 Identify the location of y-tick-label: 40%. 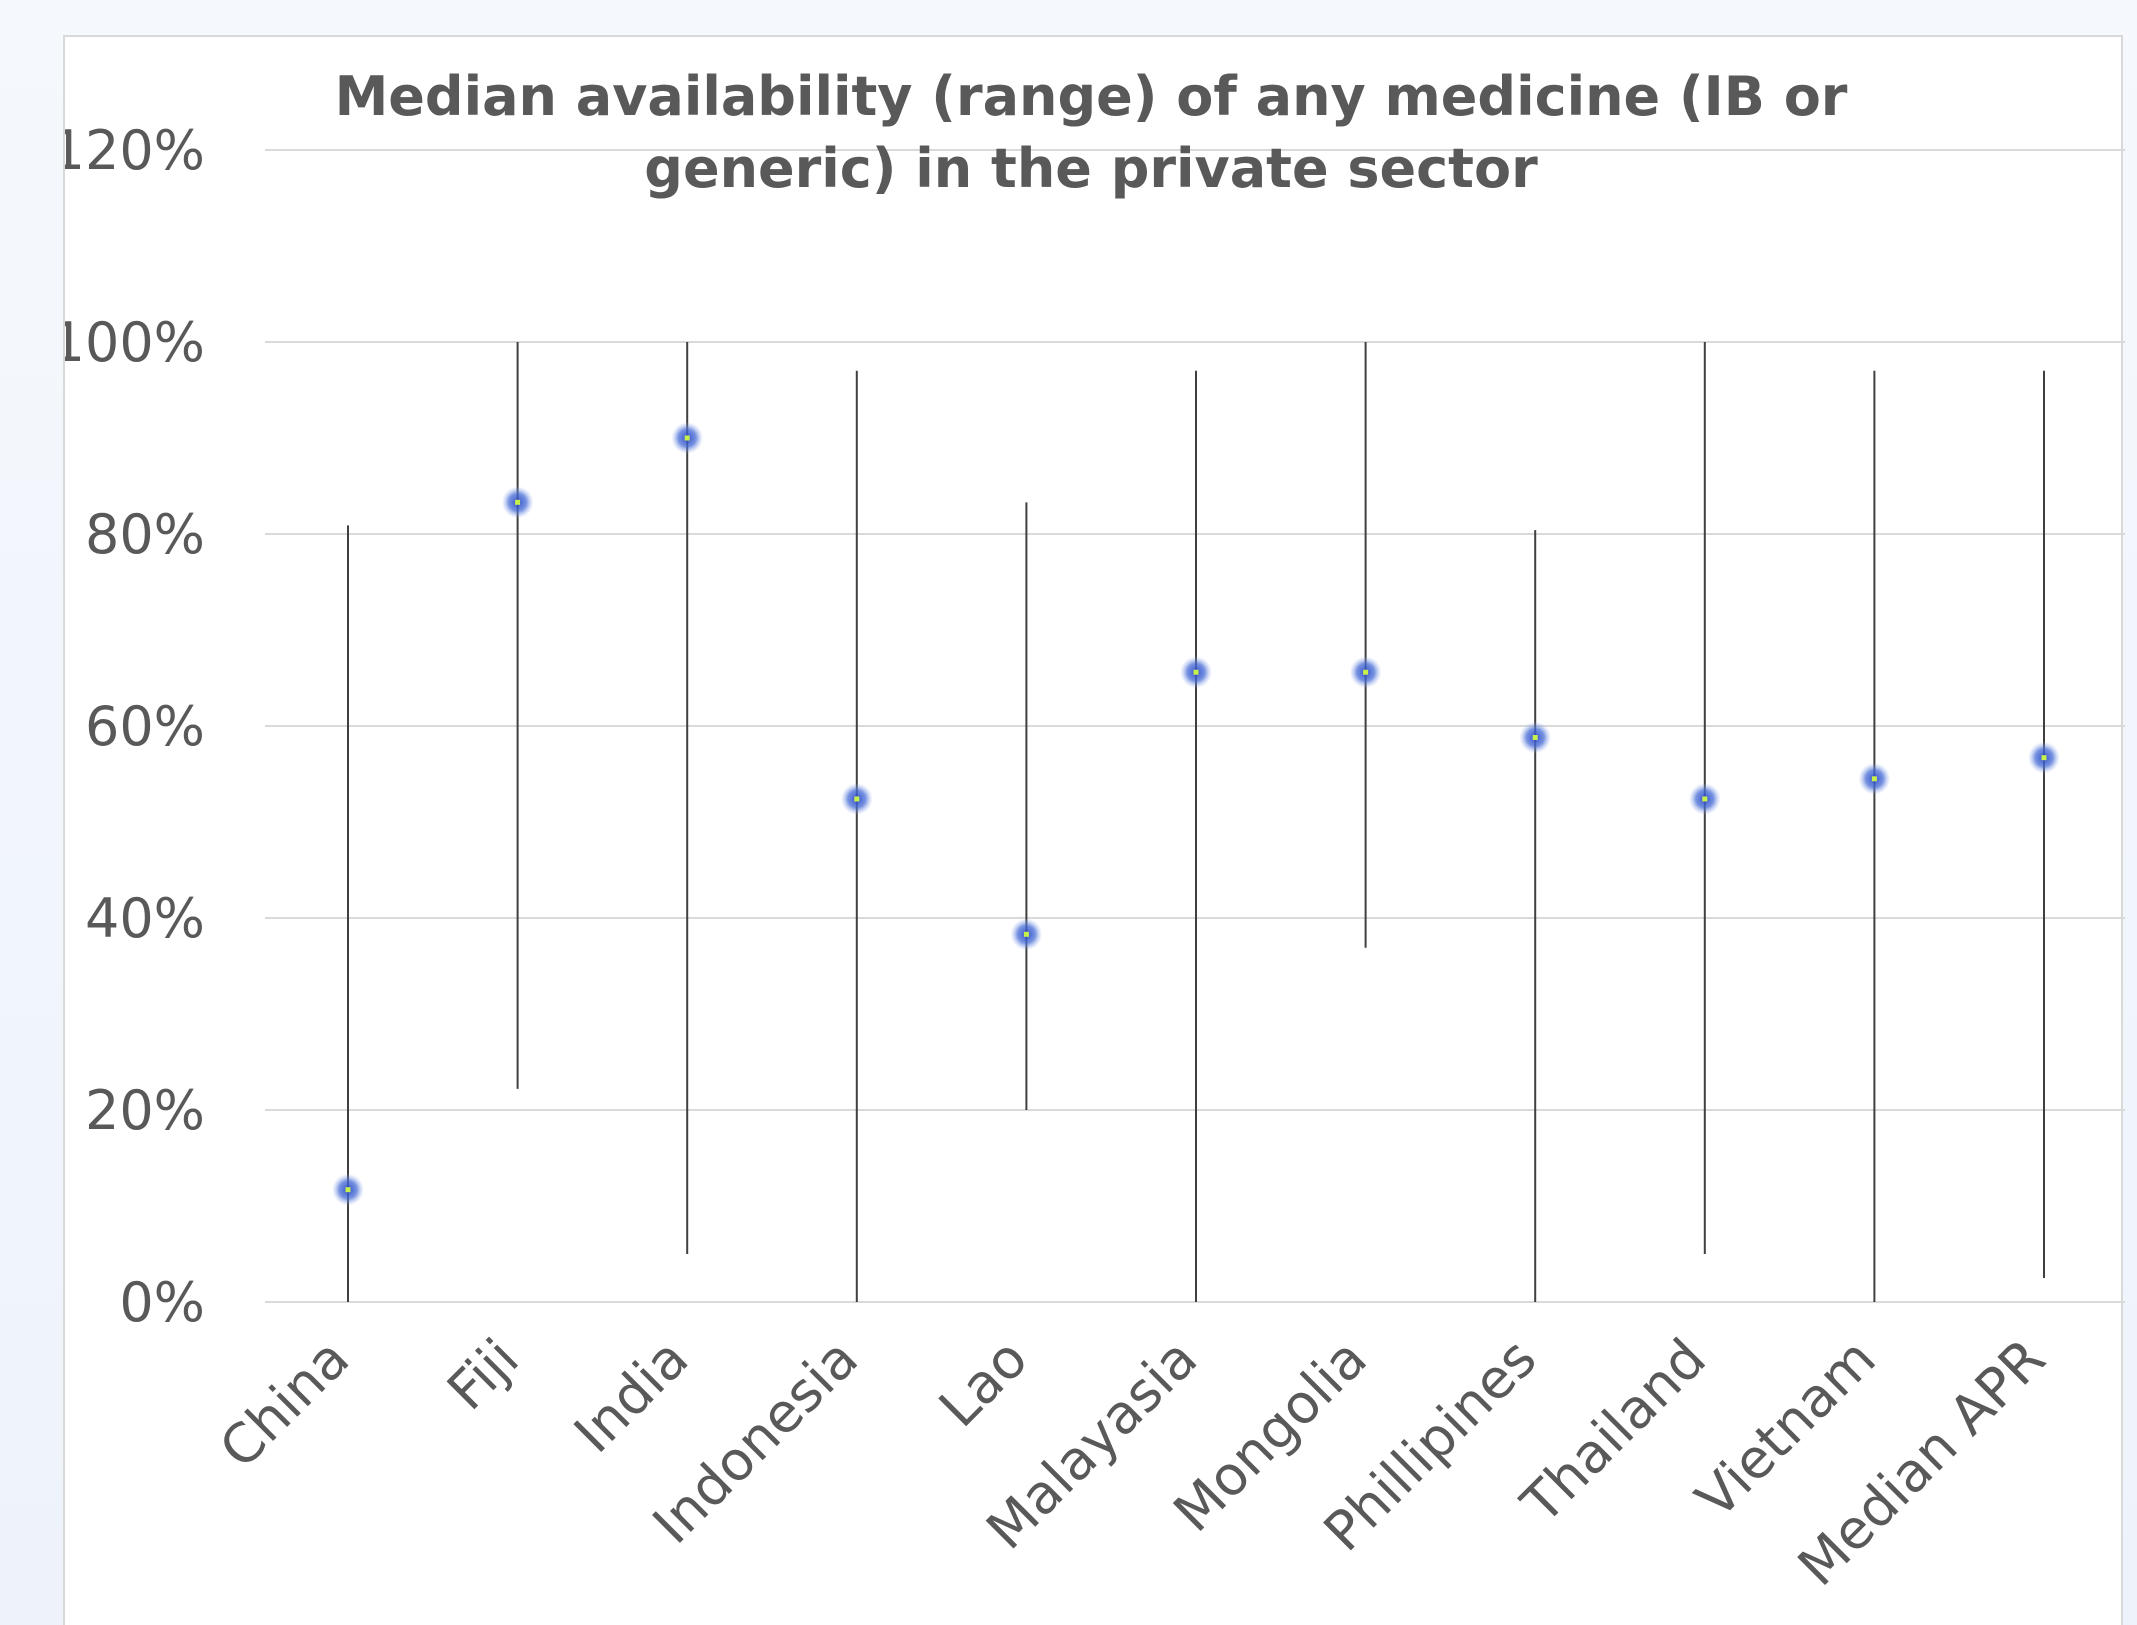
(145, 918).